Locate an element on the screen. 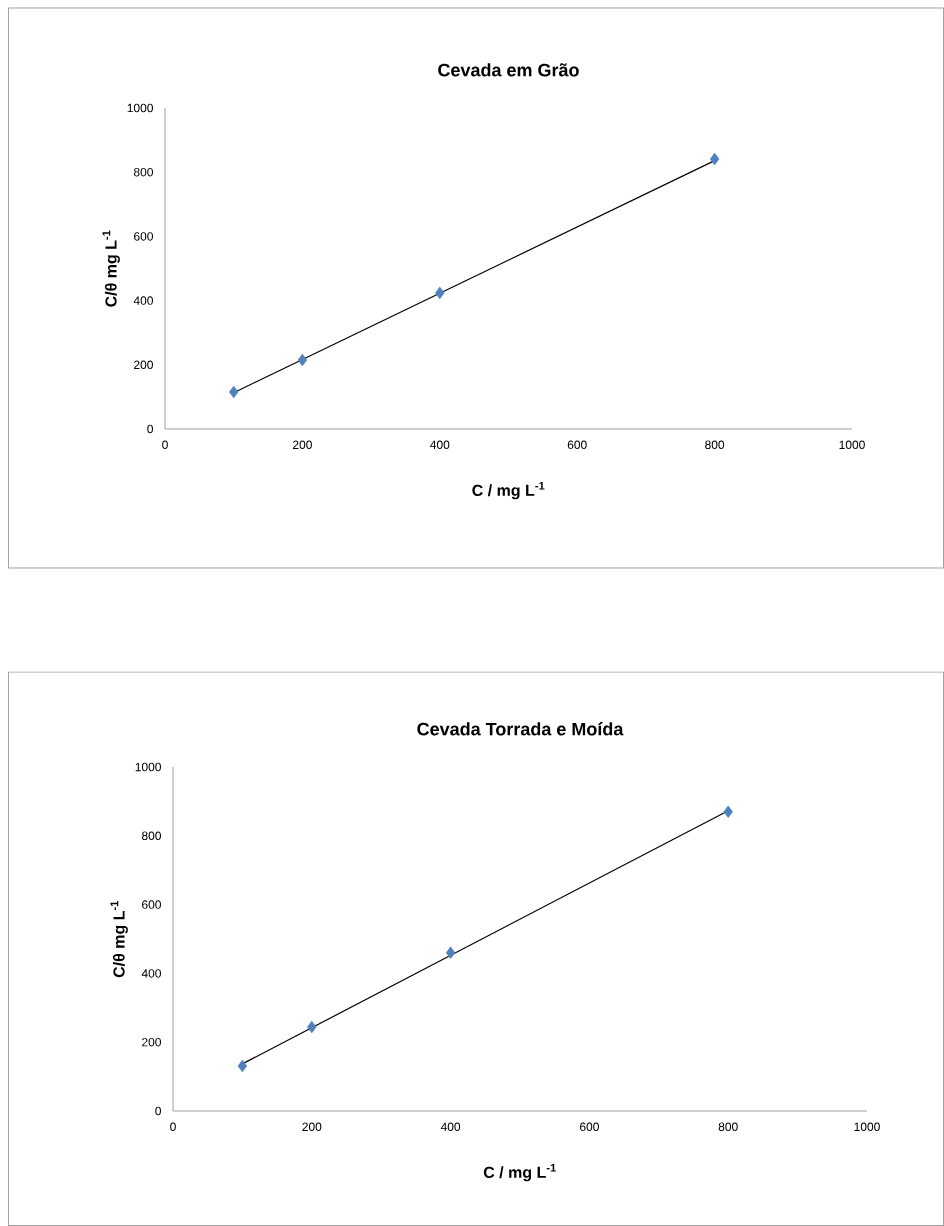 This screenshot has height=1226, width=944. chart-title: Cevada Torrada e Moída is located at coordinates (520, 729).